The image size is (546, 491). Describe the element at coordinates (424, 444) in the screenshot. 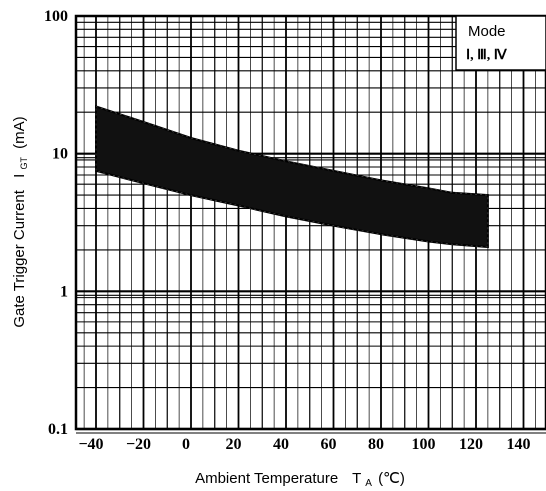

I see `x-tick-label: 100` at that location.